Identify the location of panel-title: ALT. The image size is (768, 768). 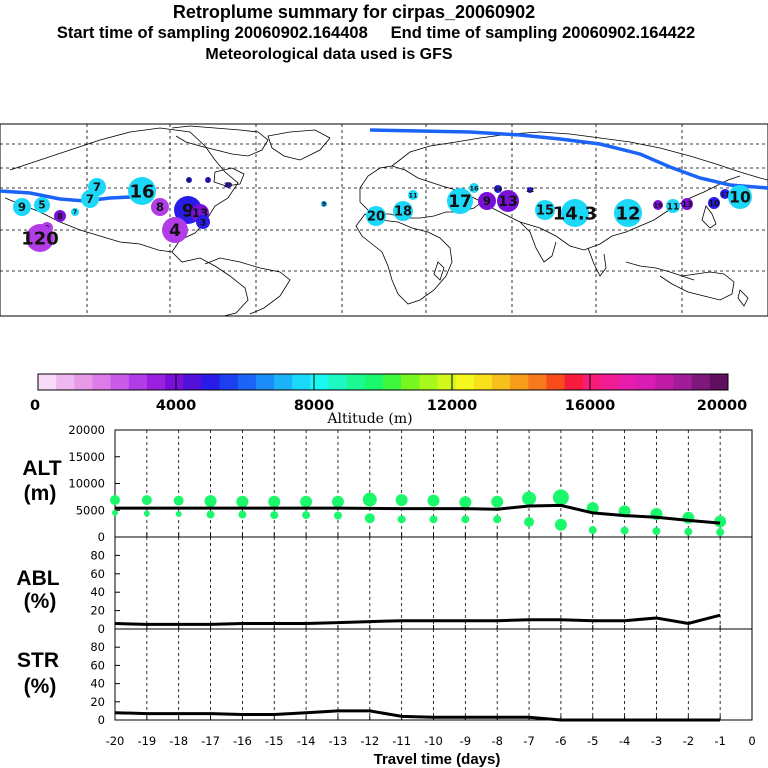
(41, 468).